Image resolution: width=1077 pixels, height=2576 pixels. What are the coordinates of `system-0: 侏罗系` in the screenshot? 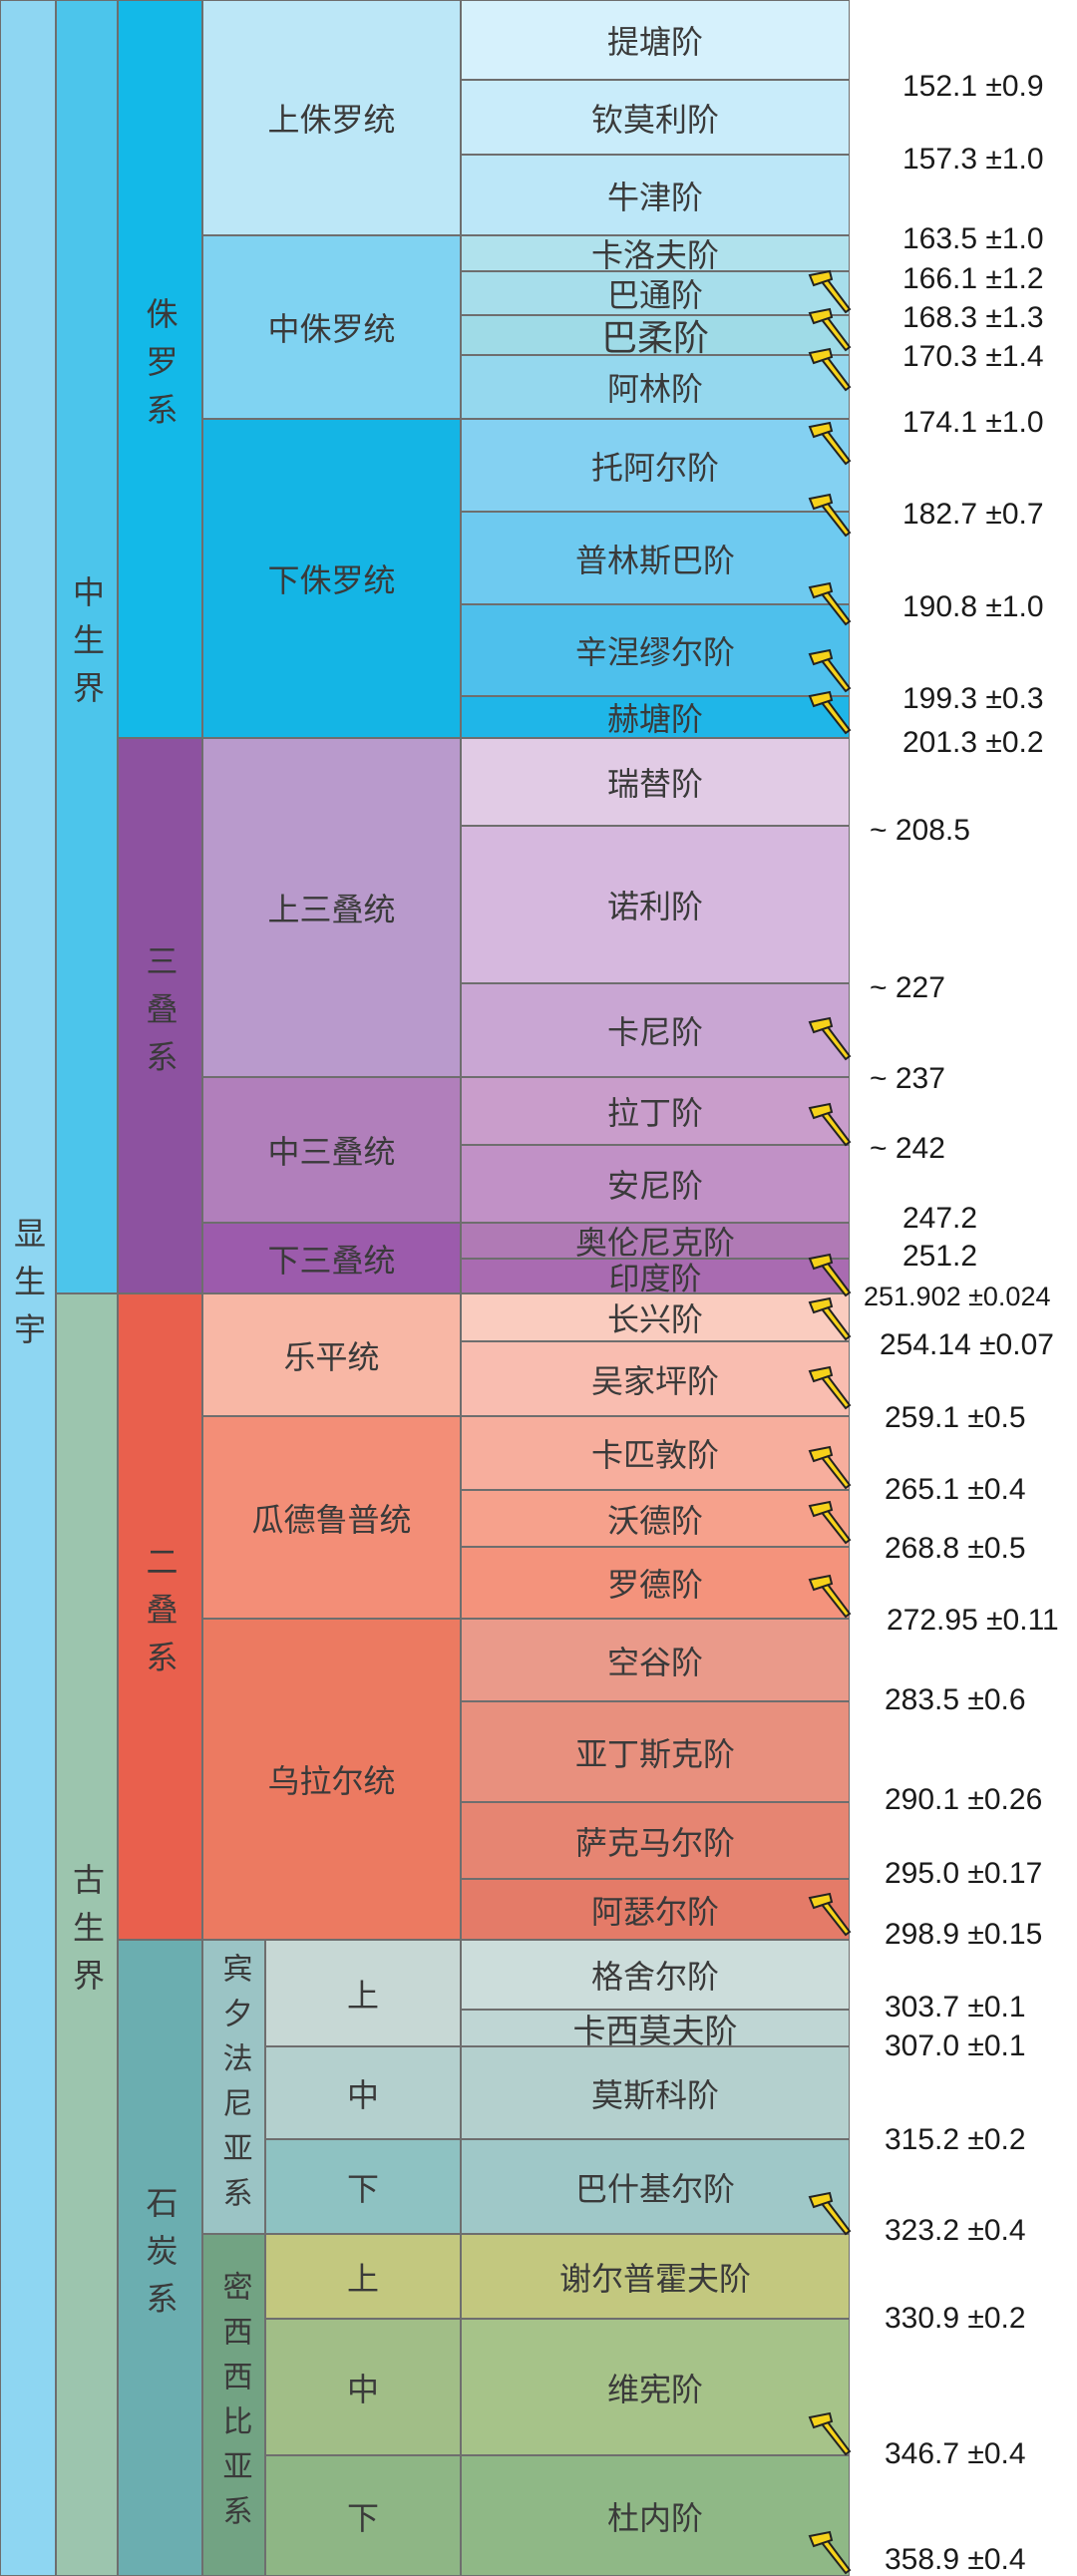 It's located at (160, 369).